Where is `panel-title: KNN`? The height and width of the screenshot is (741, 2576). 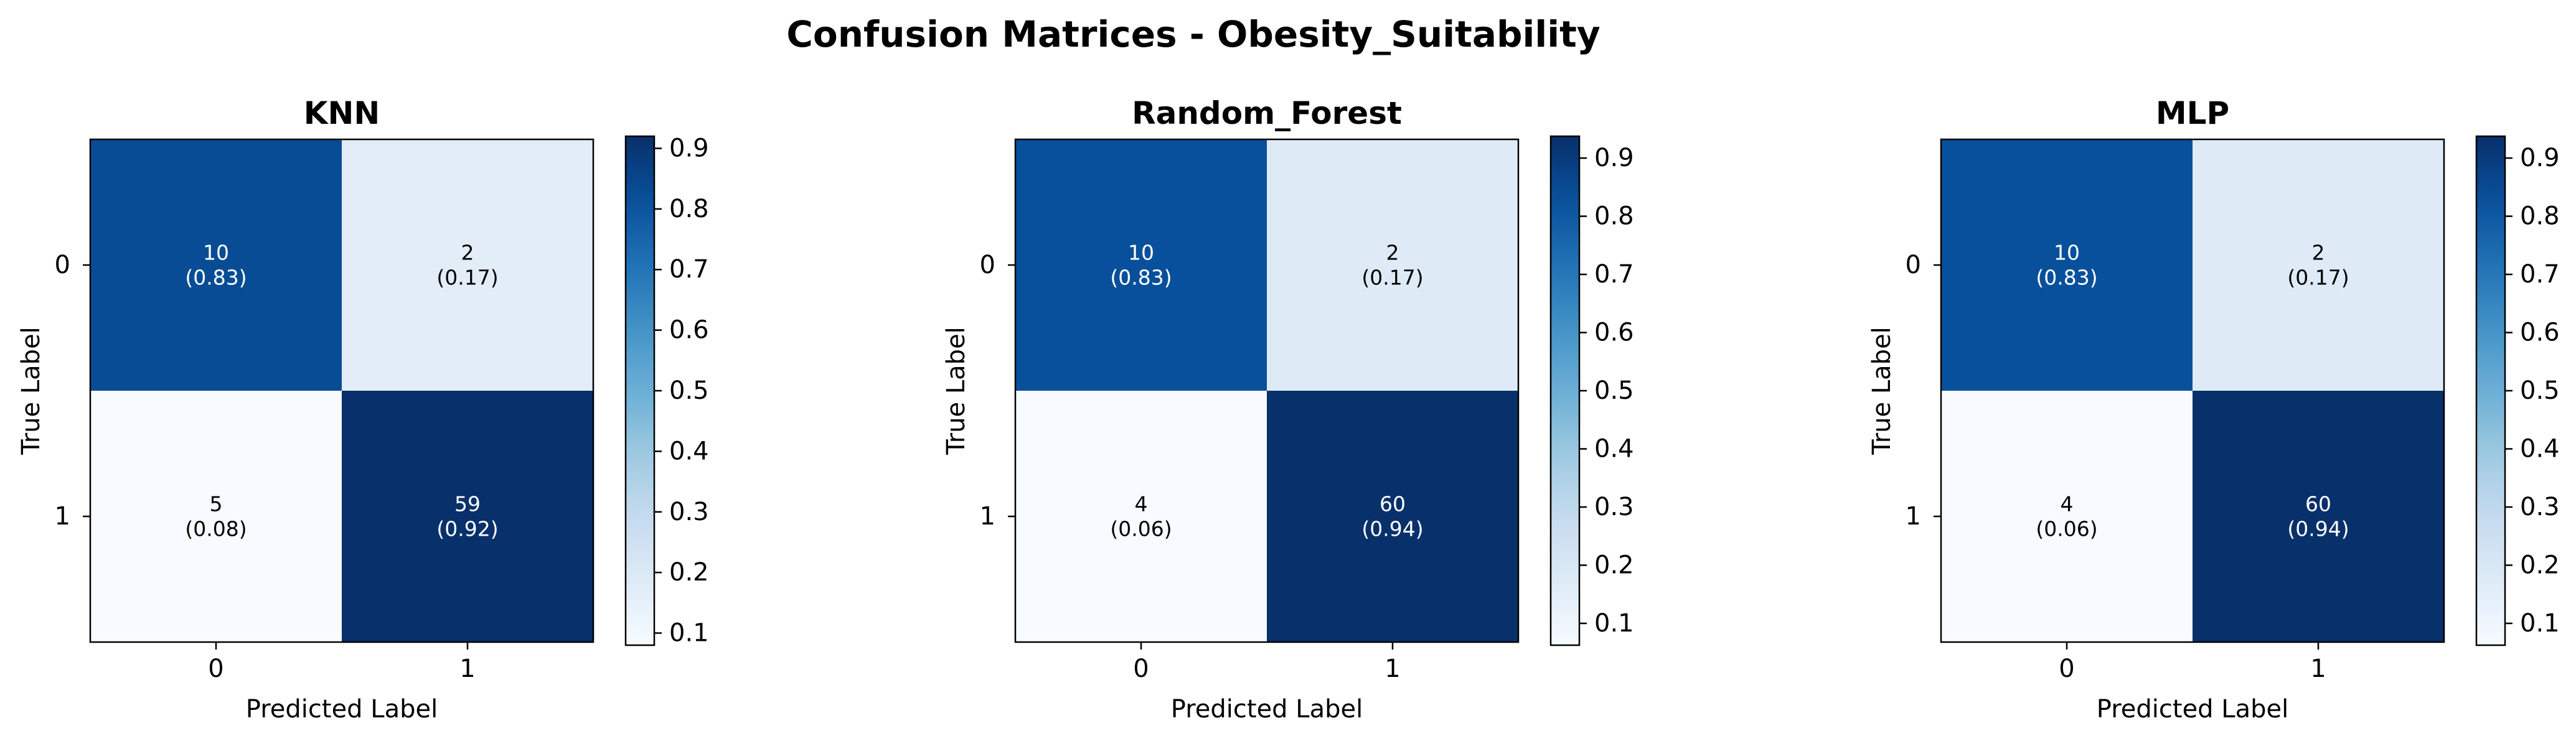 panel-title: KNN is located at coordinates (342, 113).